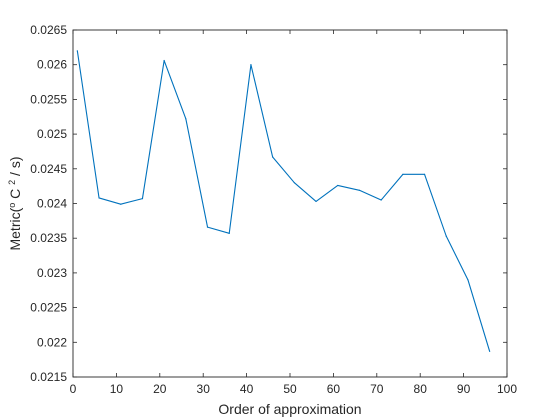 Image resolution: width=560 pixels, height=420 pixels. What do you see at coordinates (160, 389) in the screenshot?
I see `x-tick-label: 20` at bounding box center [160, 389].